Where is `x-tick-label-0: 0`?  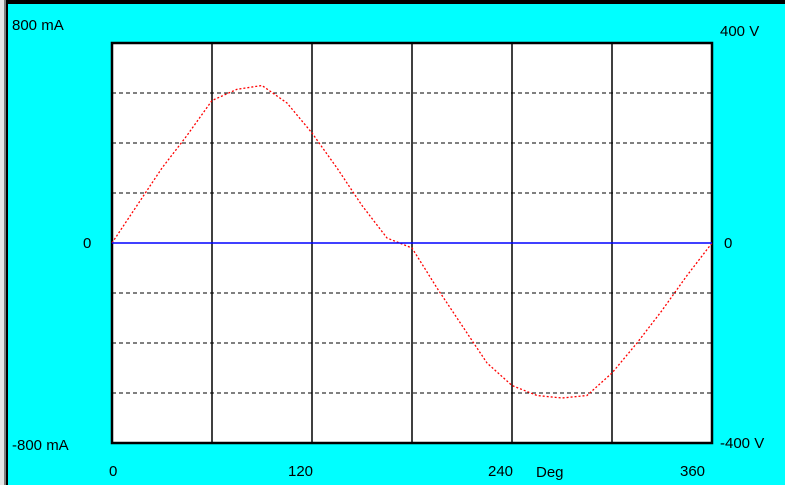 x-tick-label-0: 0 is located at coordinates (113, 471).